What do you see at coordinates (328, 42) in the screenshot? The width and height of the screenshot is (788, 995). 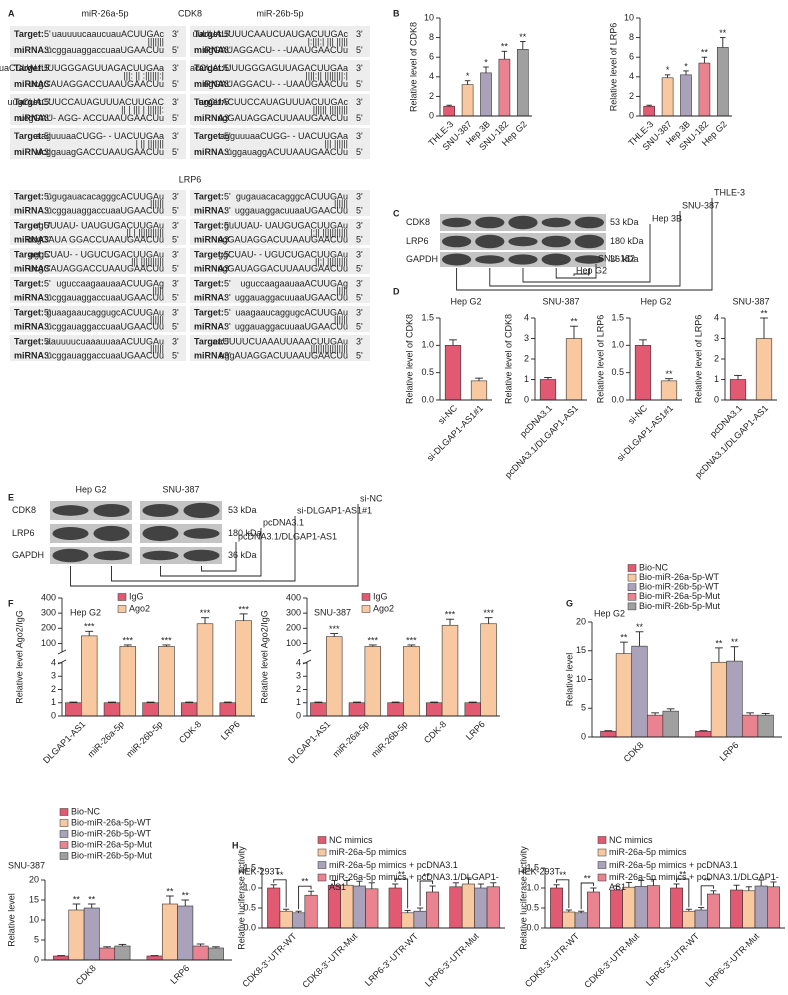 I see `pairing: |:|||:| ||| |||||` at bounding box center [328, 42].